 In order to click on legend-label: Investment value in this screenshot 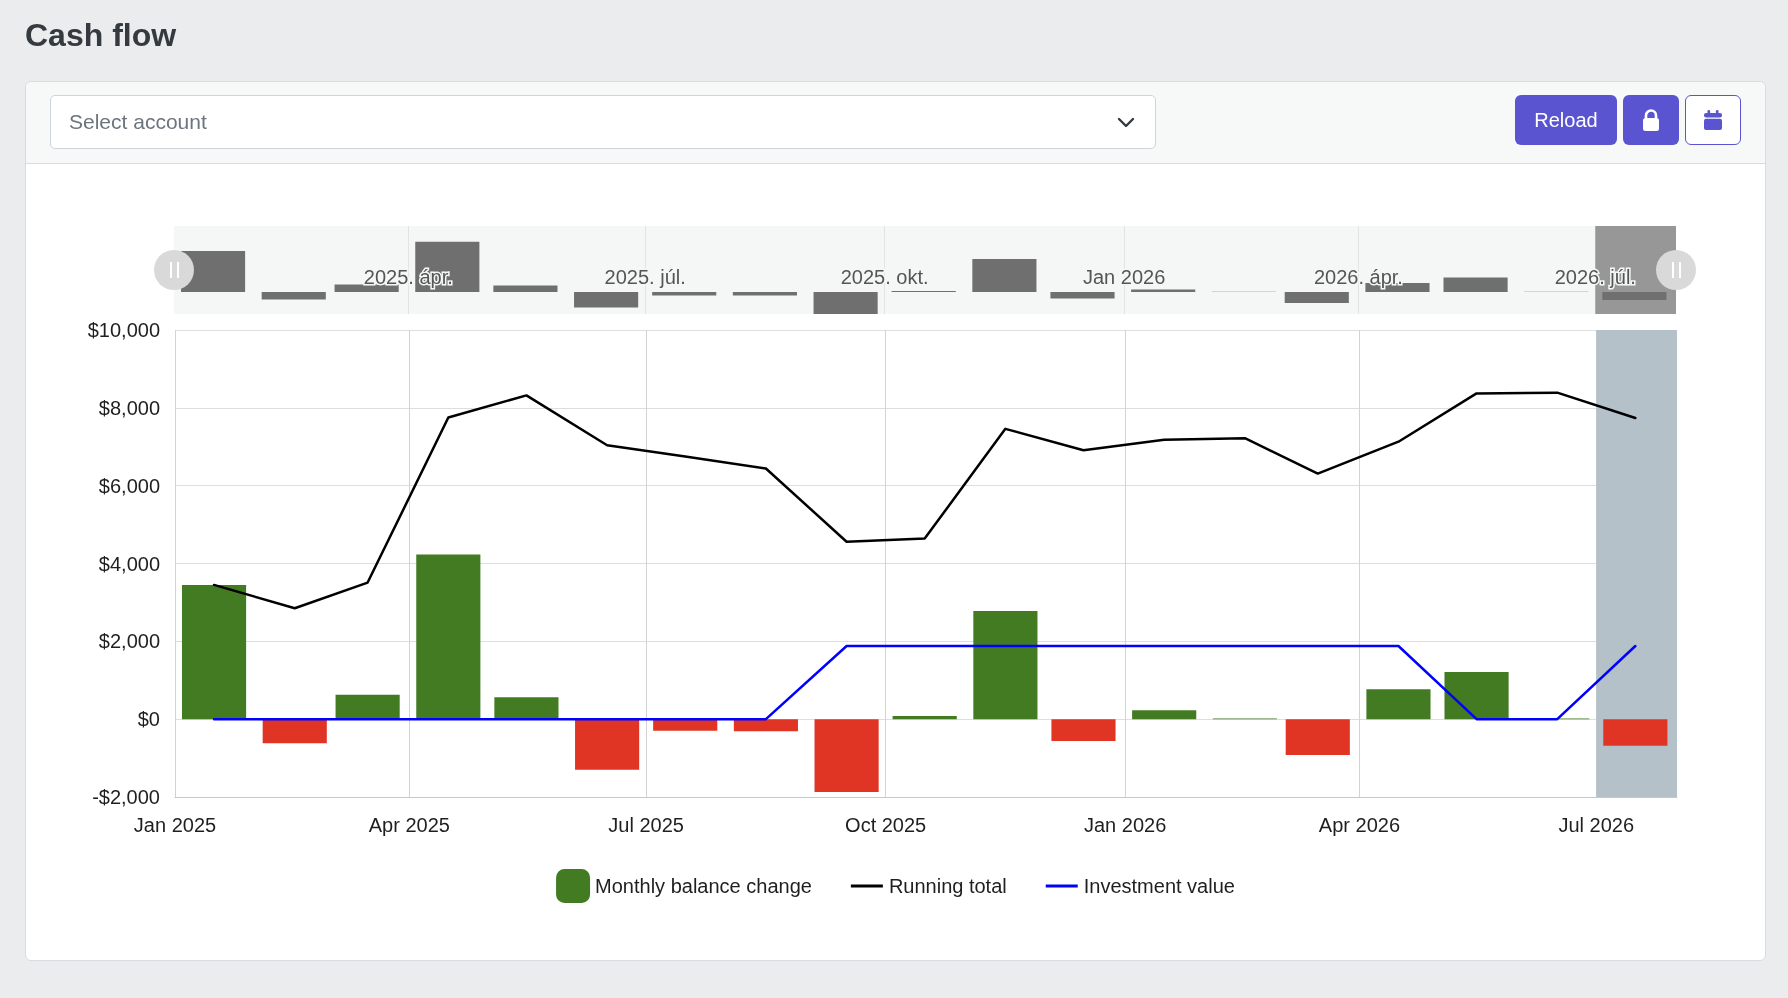, I will do `click(1159, 886)`.